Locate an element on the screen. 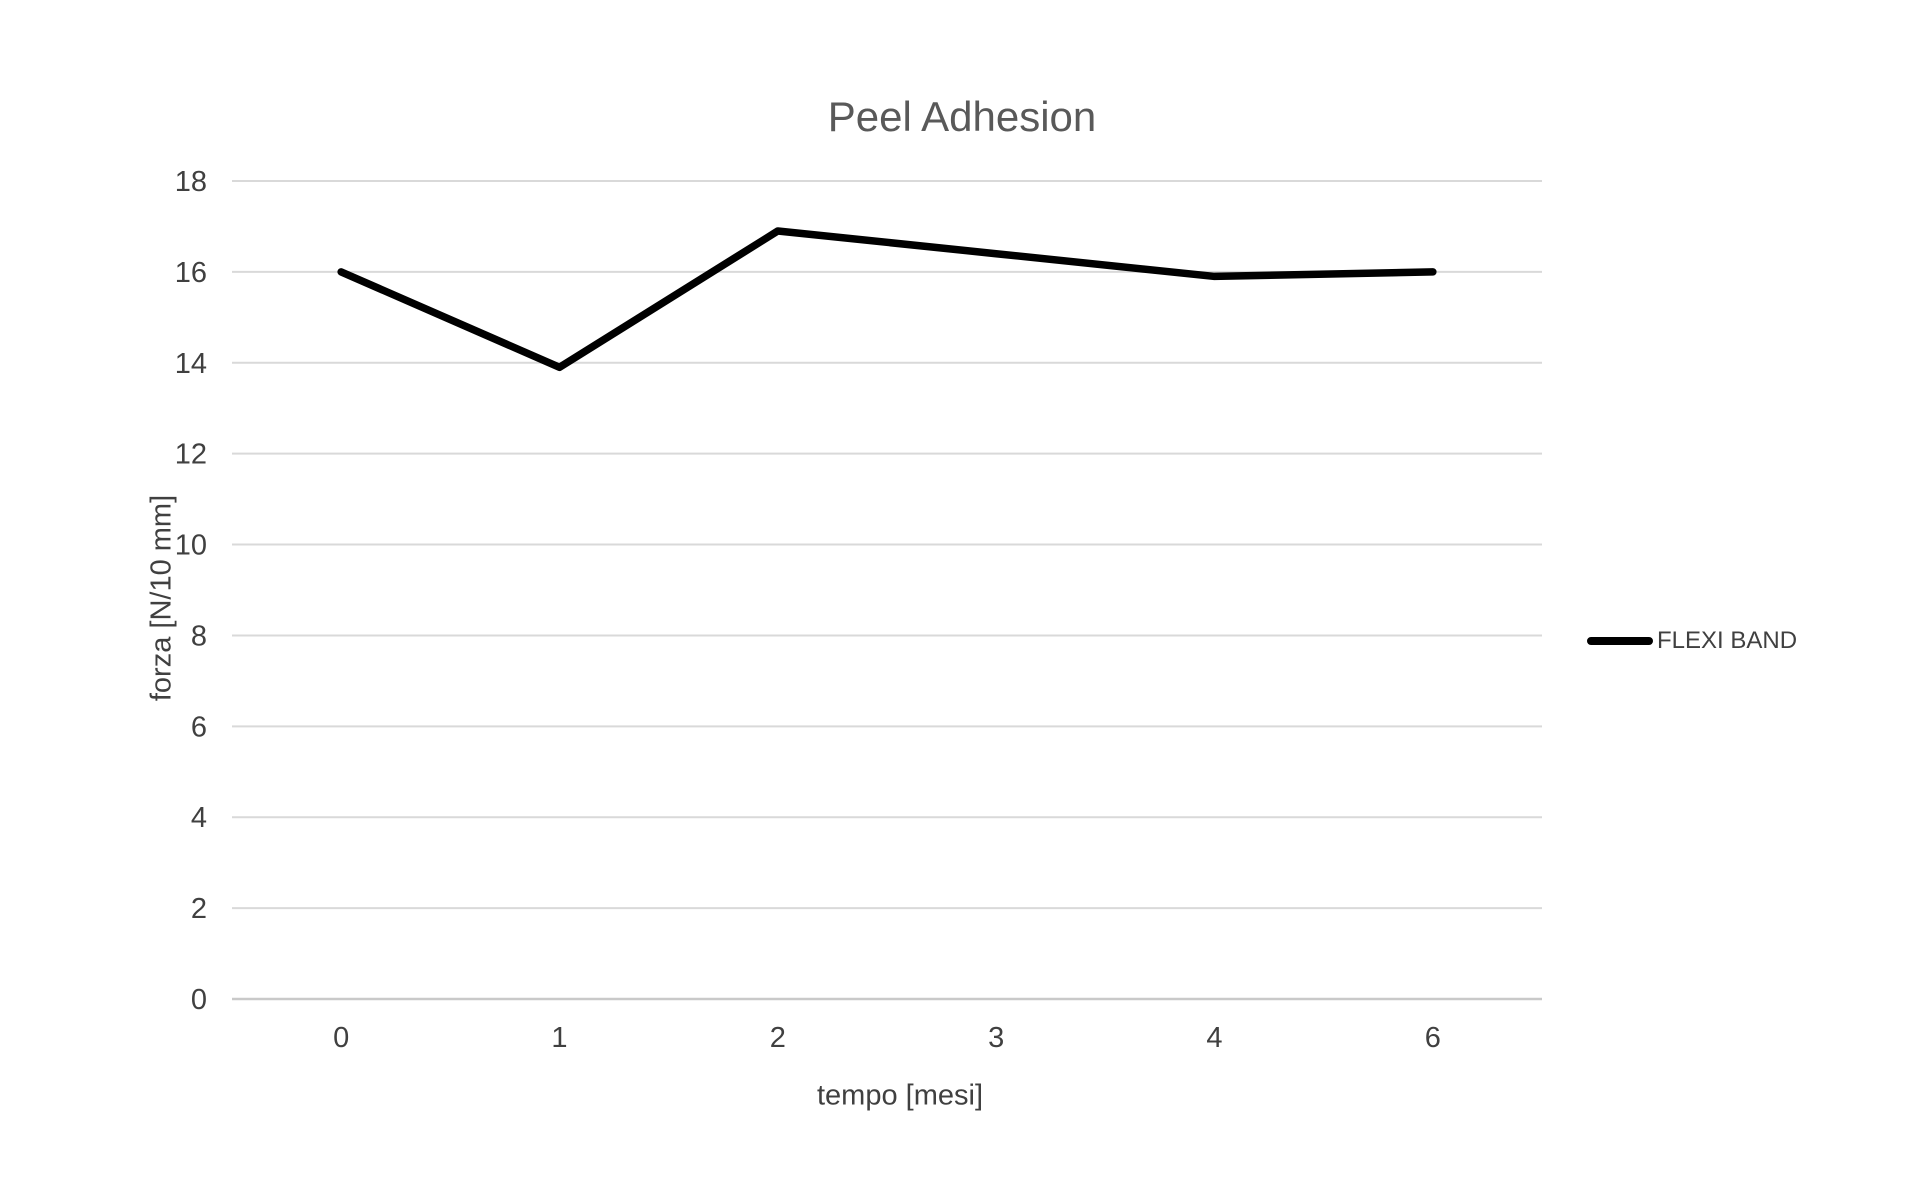  y-tick-label: 14 is located at coordinates (191, 364).